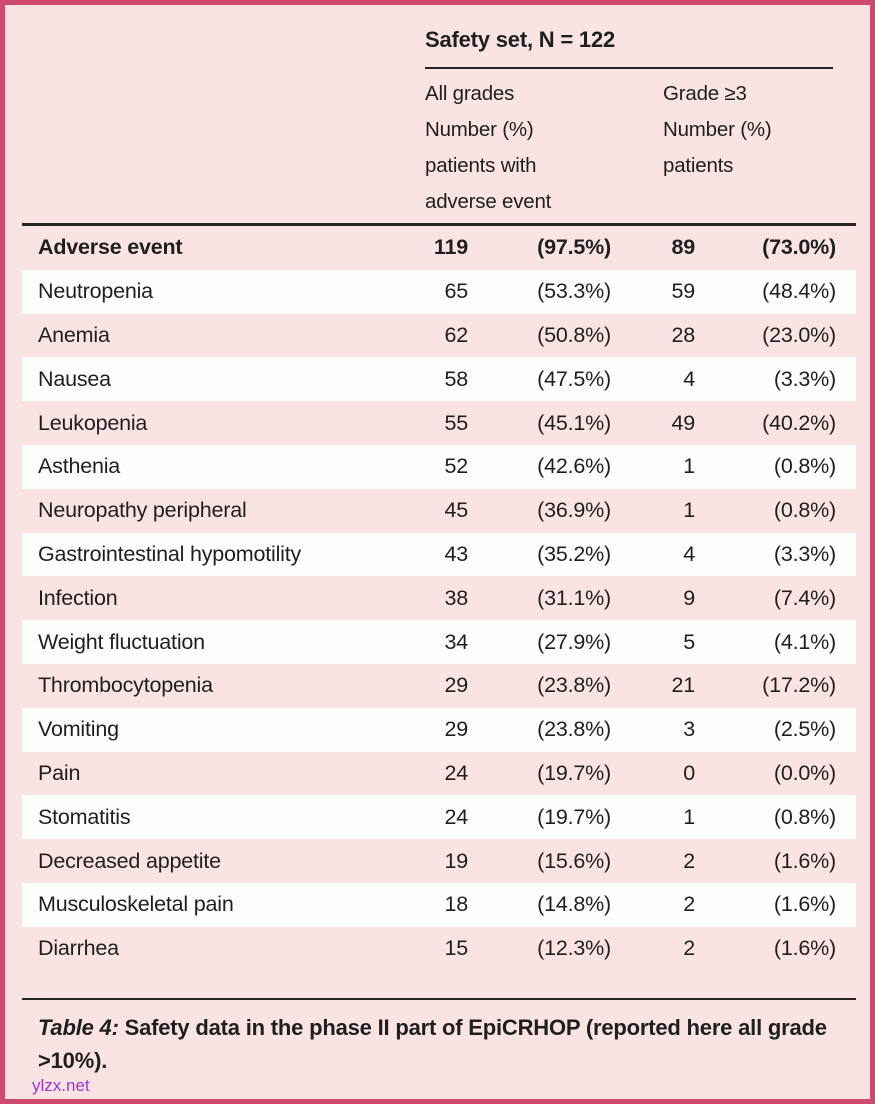 This screenshot has width=875, height=1104. What do you see at coordinates (456, 860) in the screenshot?
I see `row-n-all-grades: 19` at bounding box center [456, 860].